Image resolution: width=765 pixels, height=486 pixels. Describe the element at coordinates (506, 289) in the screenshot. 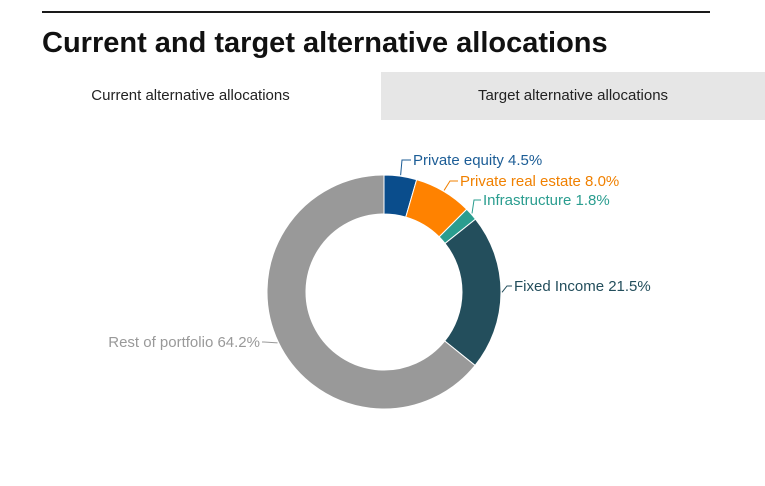

I see `leader-line-fixed-income` at that location.